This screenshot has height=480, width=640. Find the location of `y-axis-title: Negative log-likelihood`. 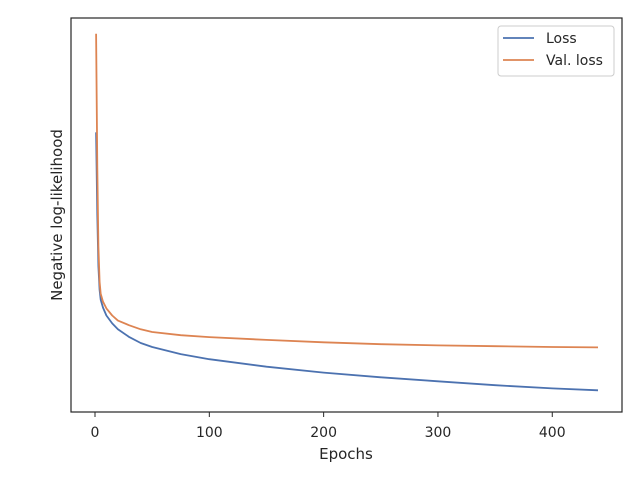

y-axis-title: Negative log-likelihood is located at coordinates (57, 215).